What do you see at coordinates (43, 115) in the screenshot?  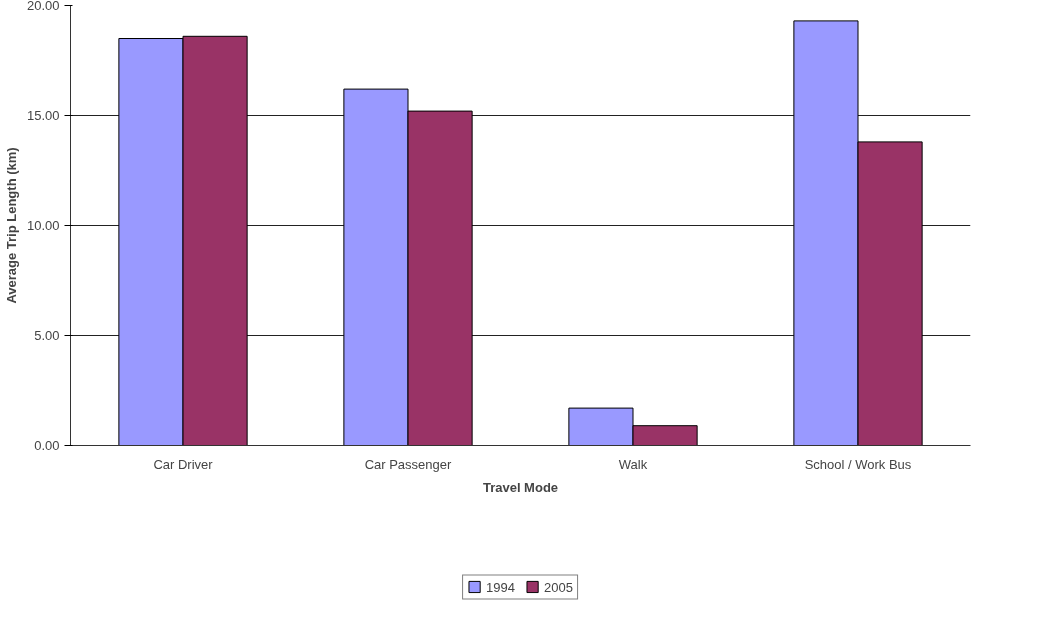 I see `y-tick-label: 15.00` at bounding box center [43, 115].